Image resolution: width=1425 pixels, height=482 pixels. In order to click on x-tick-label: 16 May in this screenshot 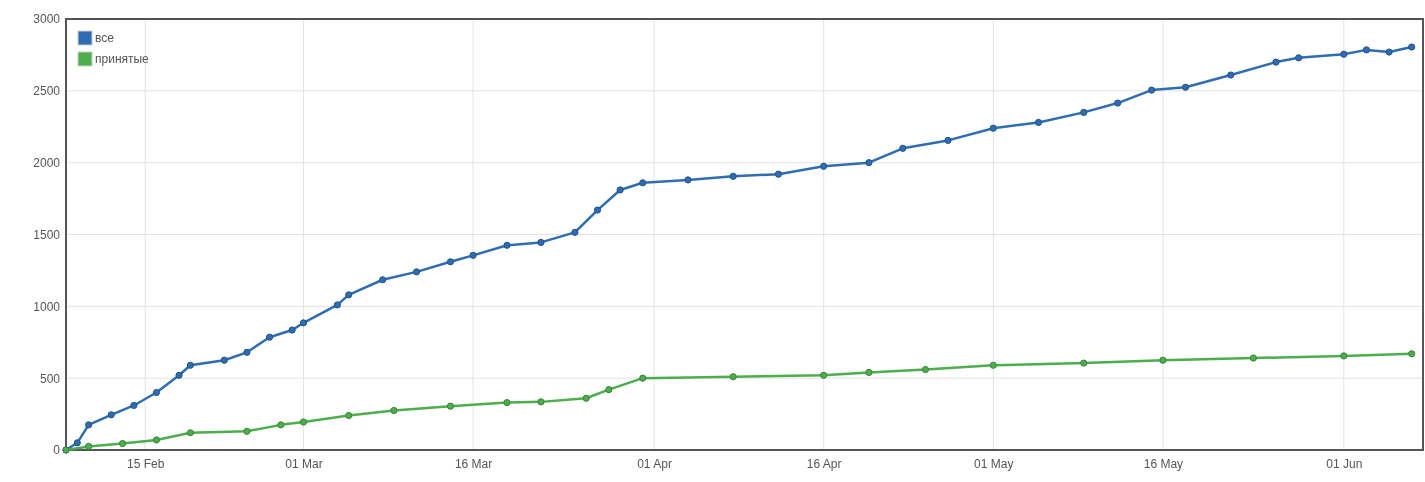, I will do `click(1163, 463)`.